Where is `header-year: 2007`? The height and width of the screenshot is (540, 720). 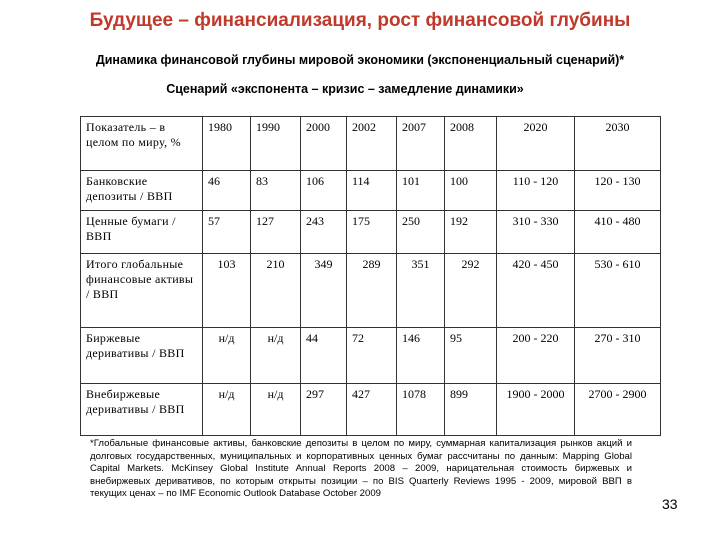
header-year: 2007 is located at coordinates (420, 143).